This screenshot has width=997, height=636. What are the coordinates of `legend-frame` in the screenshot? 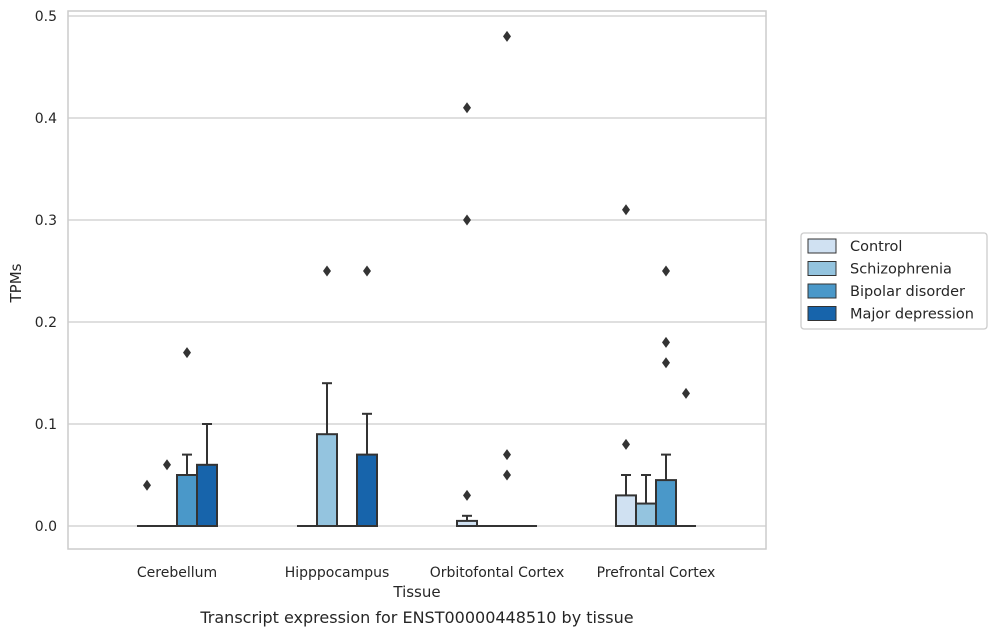 It's located at (894, 281).